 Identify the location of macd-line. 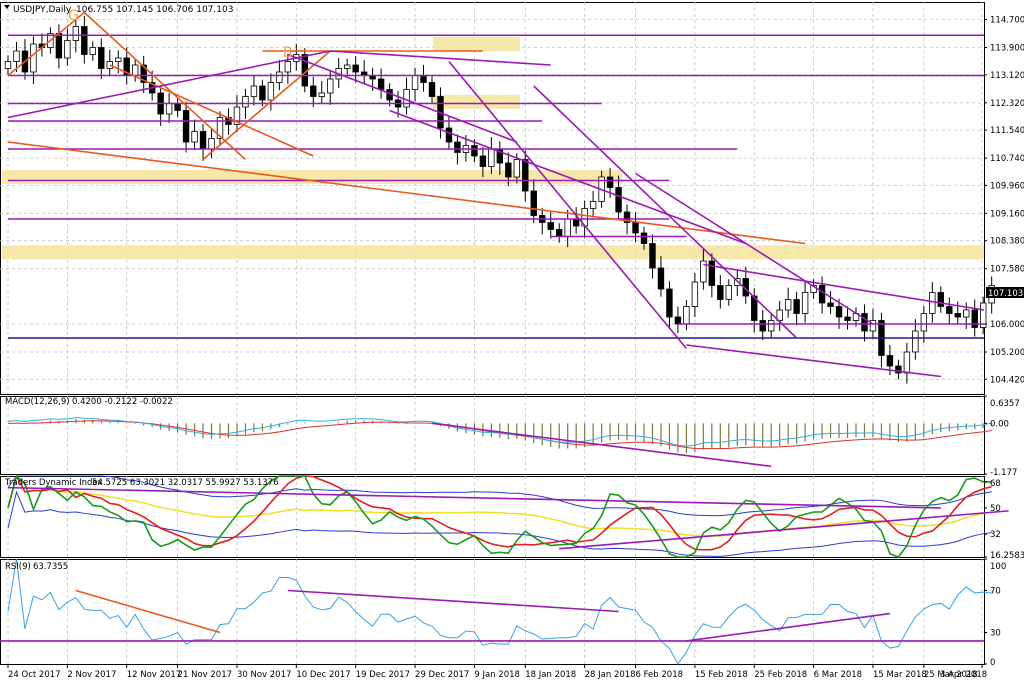
(499, 432).